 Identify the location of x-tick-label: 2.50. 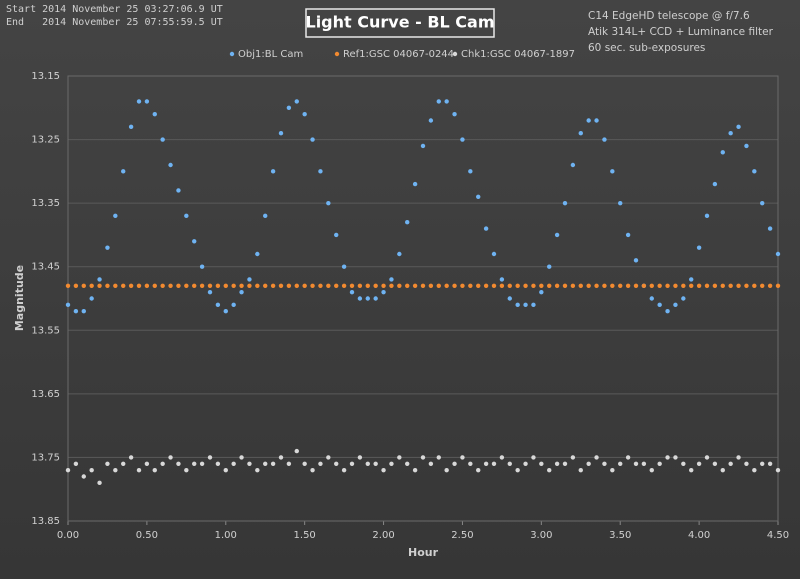
(462, 535).